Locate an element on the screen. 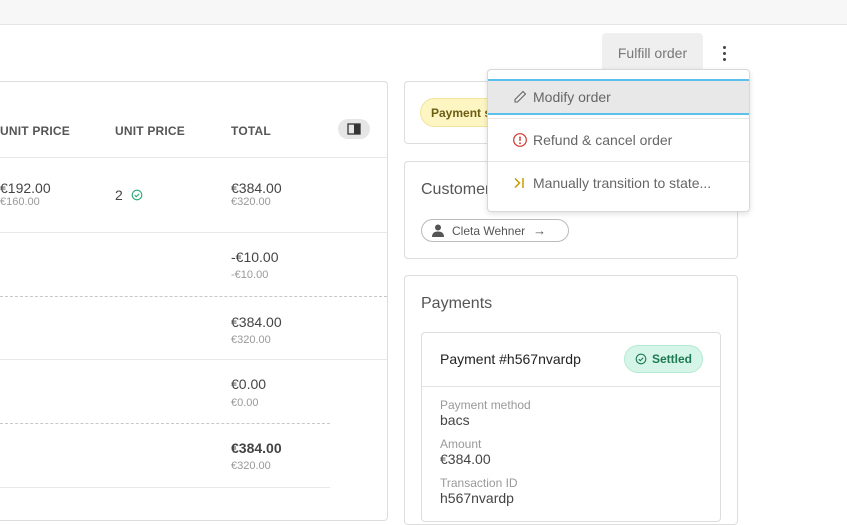  column-header-total: TOTAL is located at coordinates (251, 131).